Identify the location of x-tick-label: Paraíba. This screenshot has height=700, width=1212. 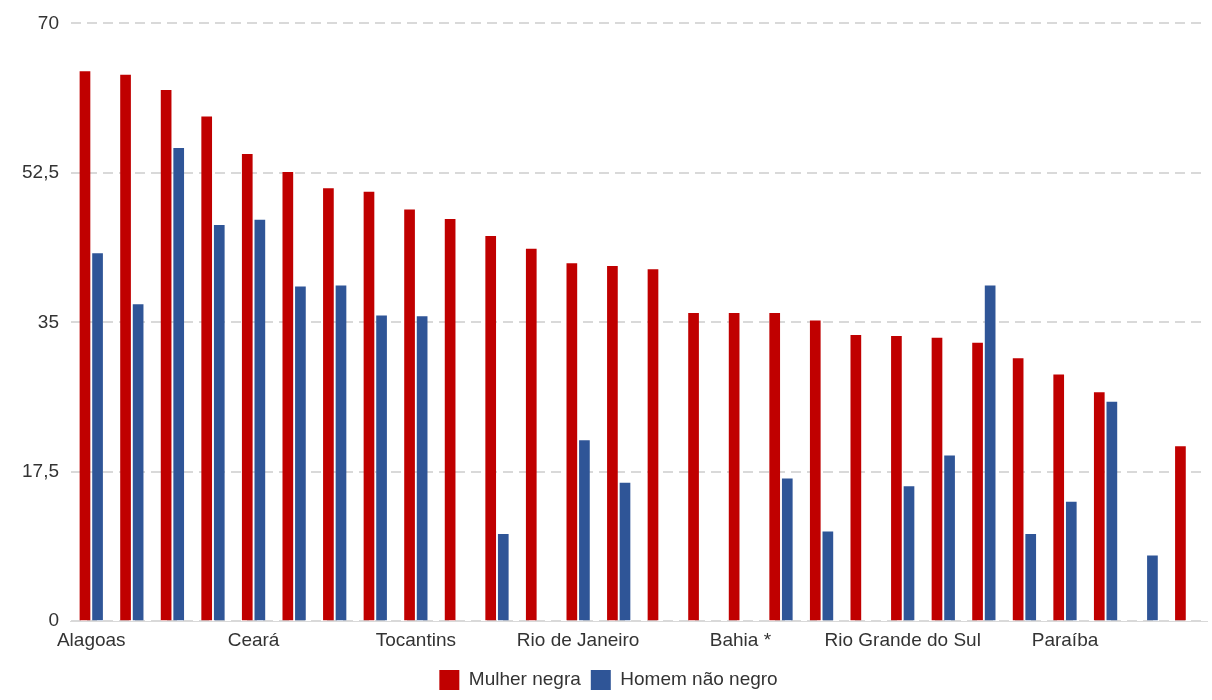
(1065, 639).